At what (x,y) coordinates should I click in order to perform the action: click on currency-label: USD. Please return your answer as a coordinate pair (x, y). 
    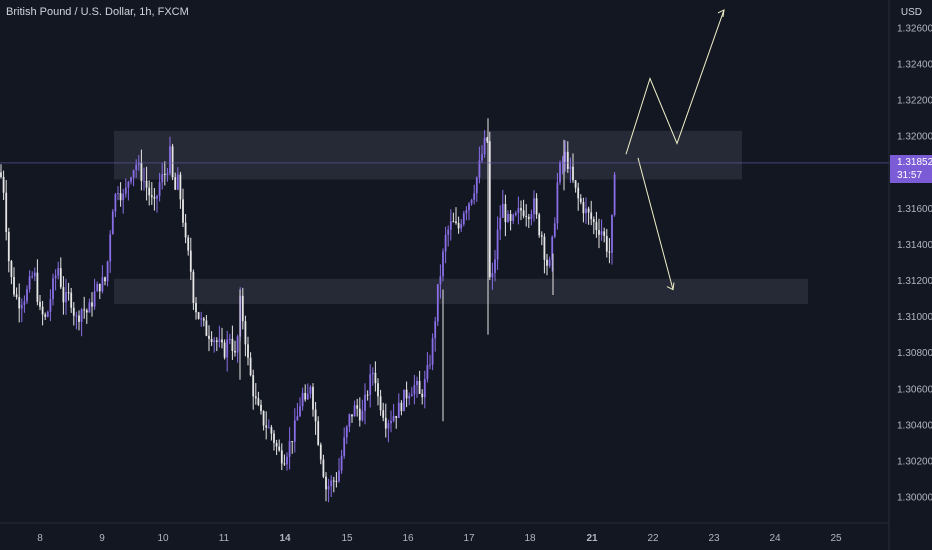
    Looking at the image, I should click on (911, 12).